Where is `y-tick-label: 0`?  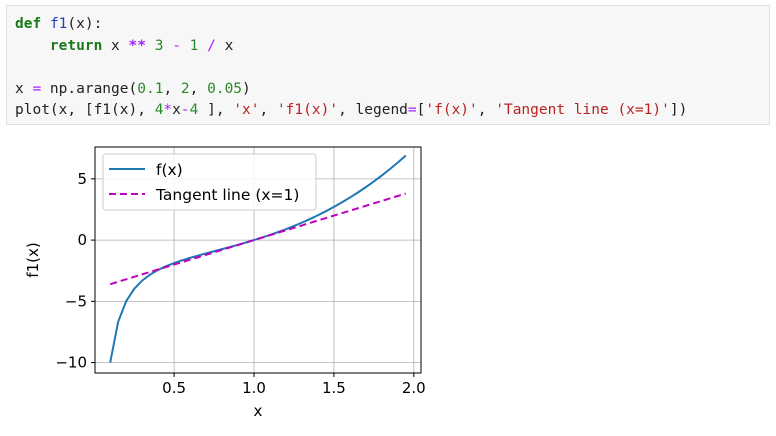
y-tick-label: 0 is located at coordinates (82, 240).